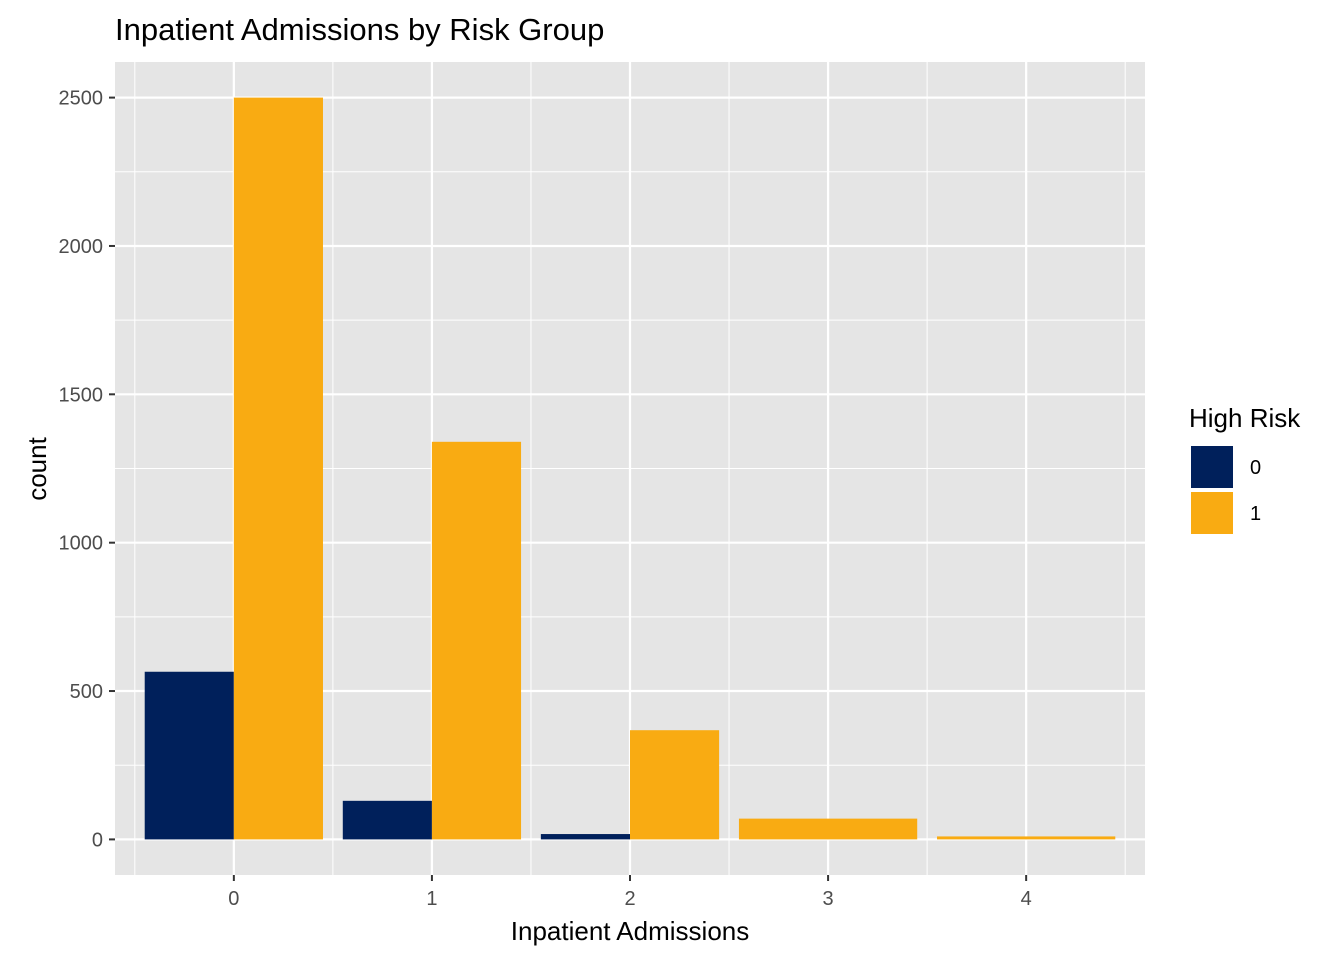 The width and height of the screenshot is (1344, 960). Describe the element at coordinates (630, 931) in the screenshot. I see `x-axis-title: Inpatient Admissions` at that location.